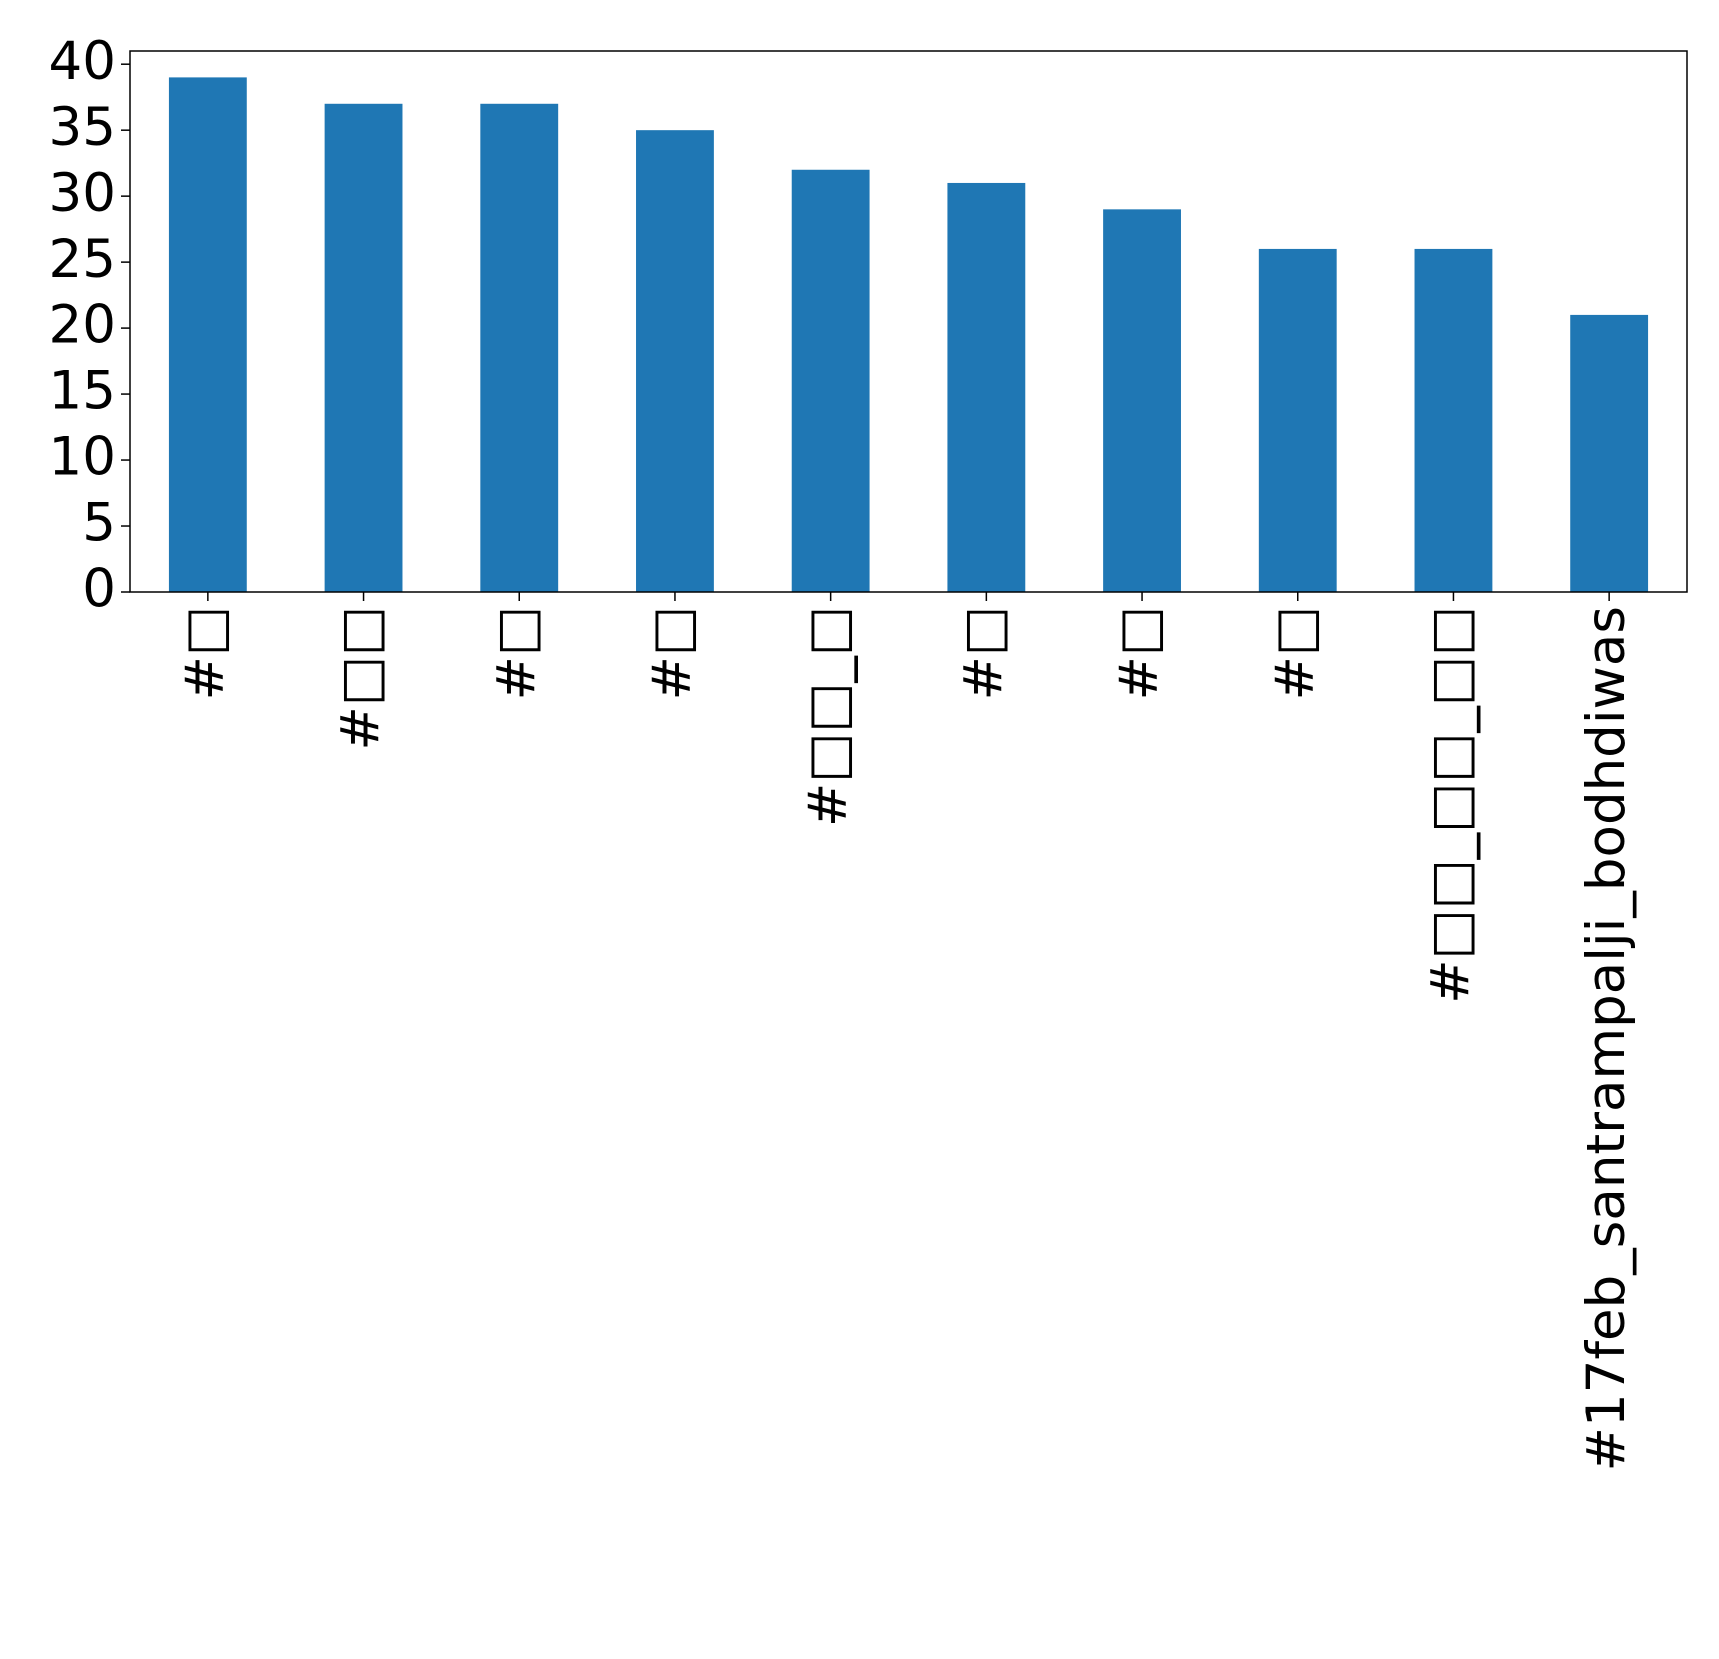 The height and width of the screenshot is (1659, 1719). Describe the element at coordinates (1606, 1039) in the screenshot. I see `x-tick-label: #17feb_santrampalji_bodhdiwas` at that location.